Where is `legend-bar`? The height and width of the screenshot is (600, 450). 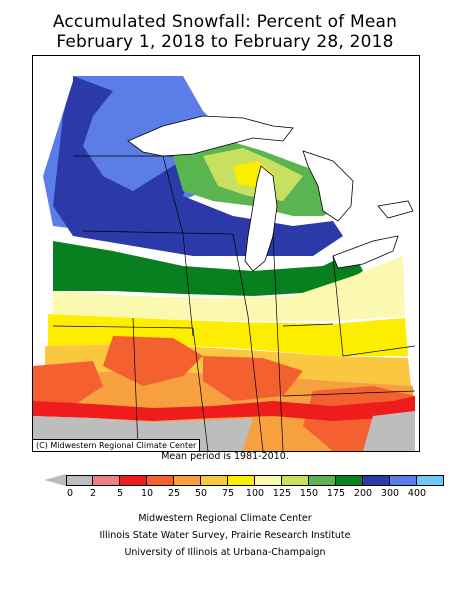
legend-bar is located at coordinates (244, 480).